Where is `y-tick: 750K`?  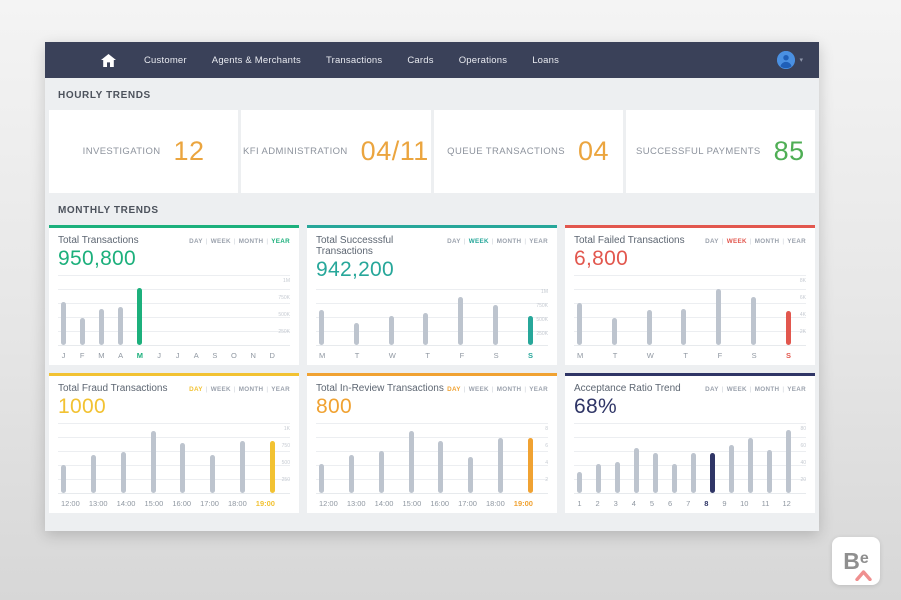 y-tick: 750K is located at coordinates (542, 305).